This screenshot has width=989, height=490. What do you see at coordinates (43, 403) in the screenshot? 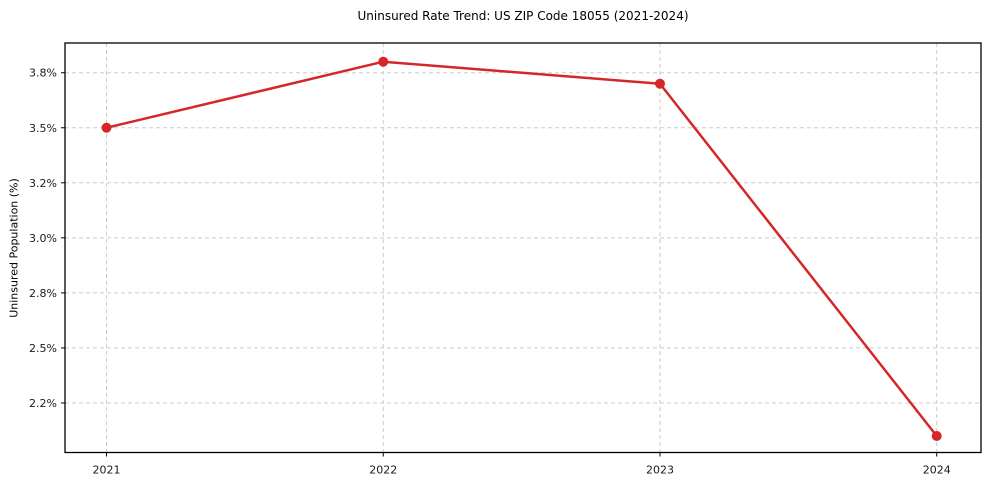
I see `y-tick-label: 2.2%` at bounding box center [43, 403].